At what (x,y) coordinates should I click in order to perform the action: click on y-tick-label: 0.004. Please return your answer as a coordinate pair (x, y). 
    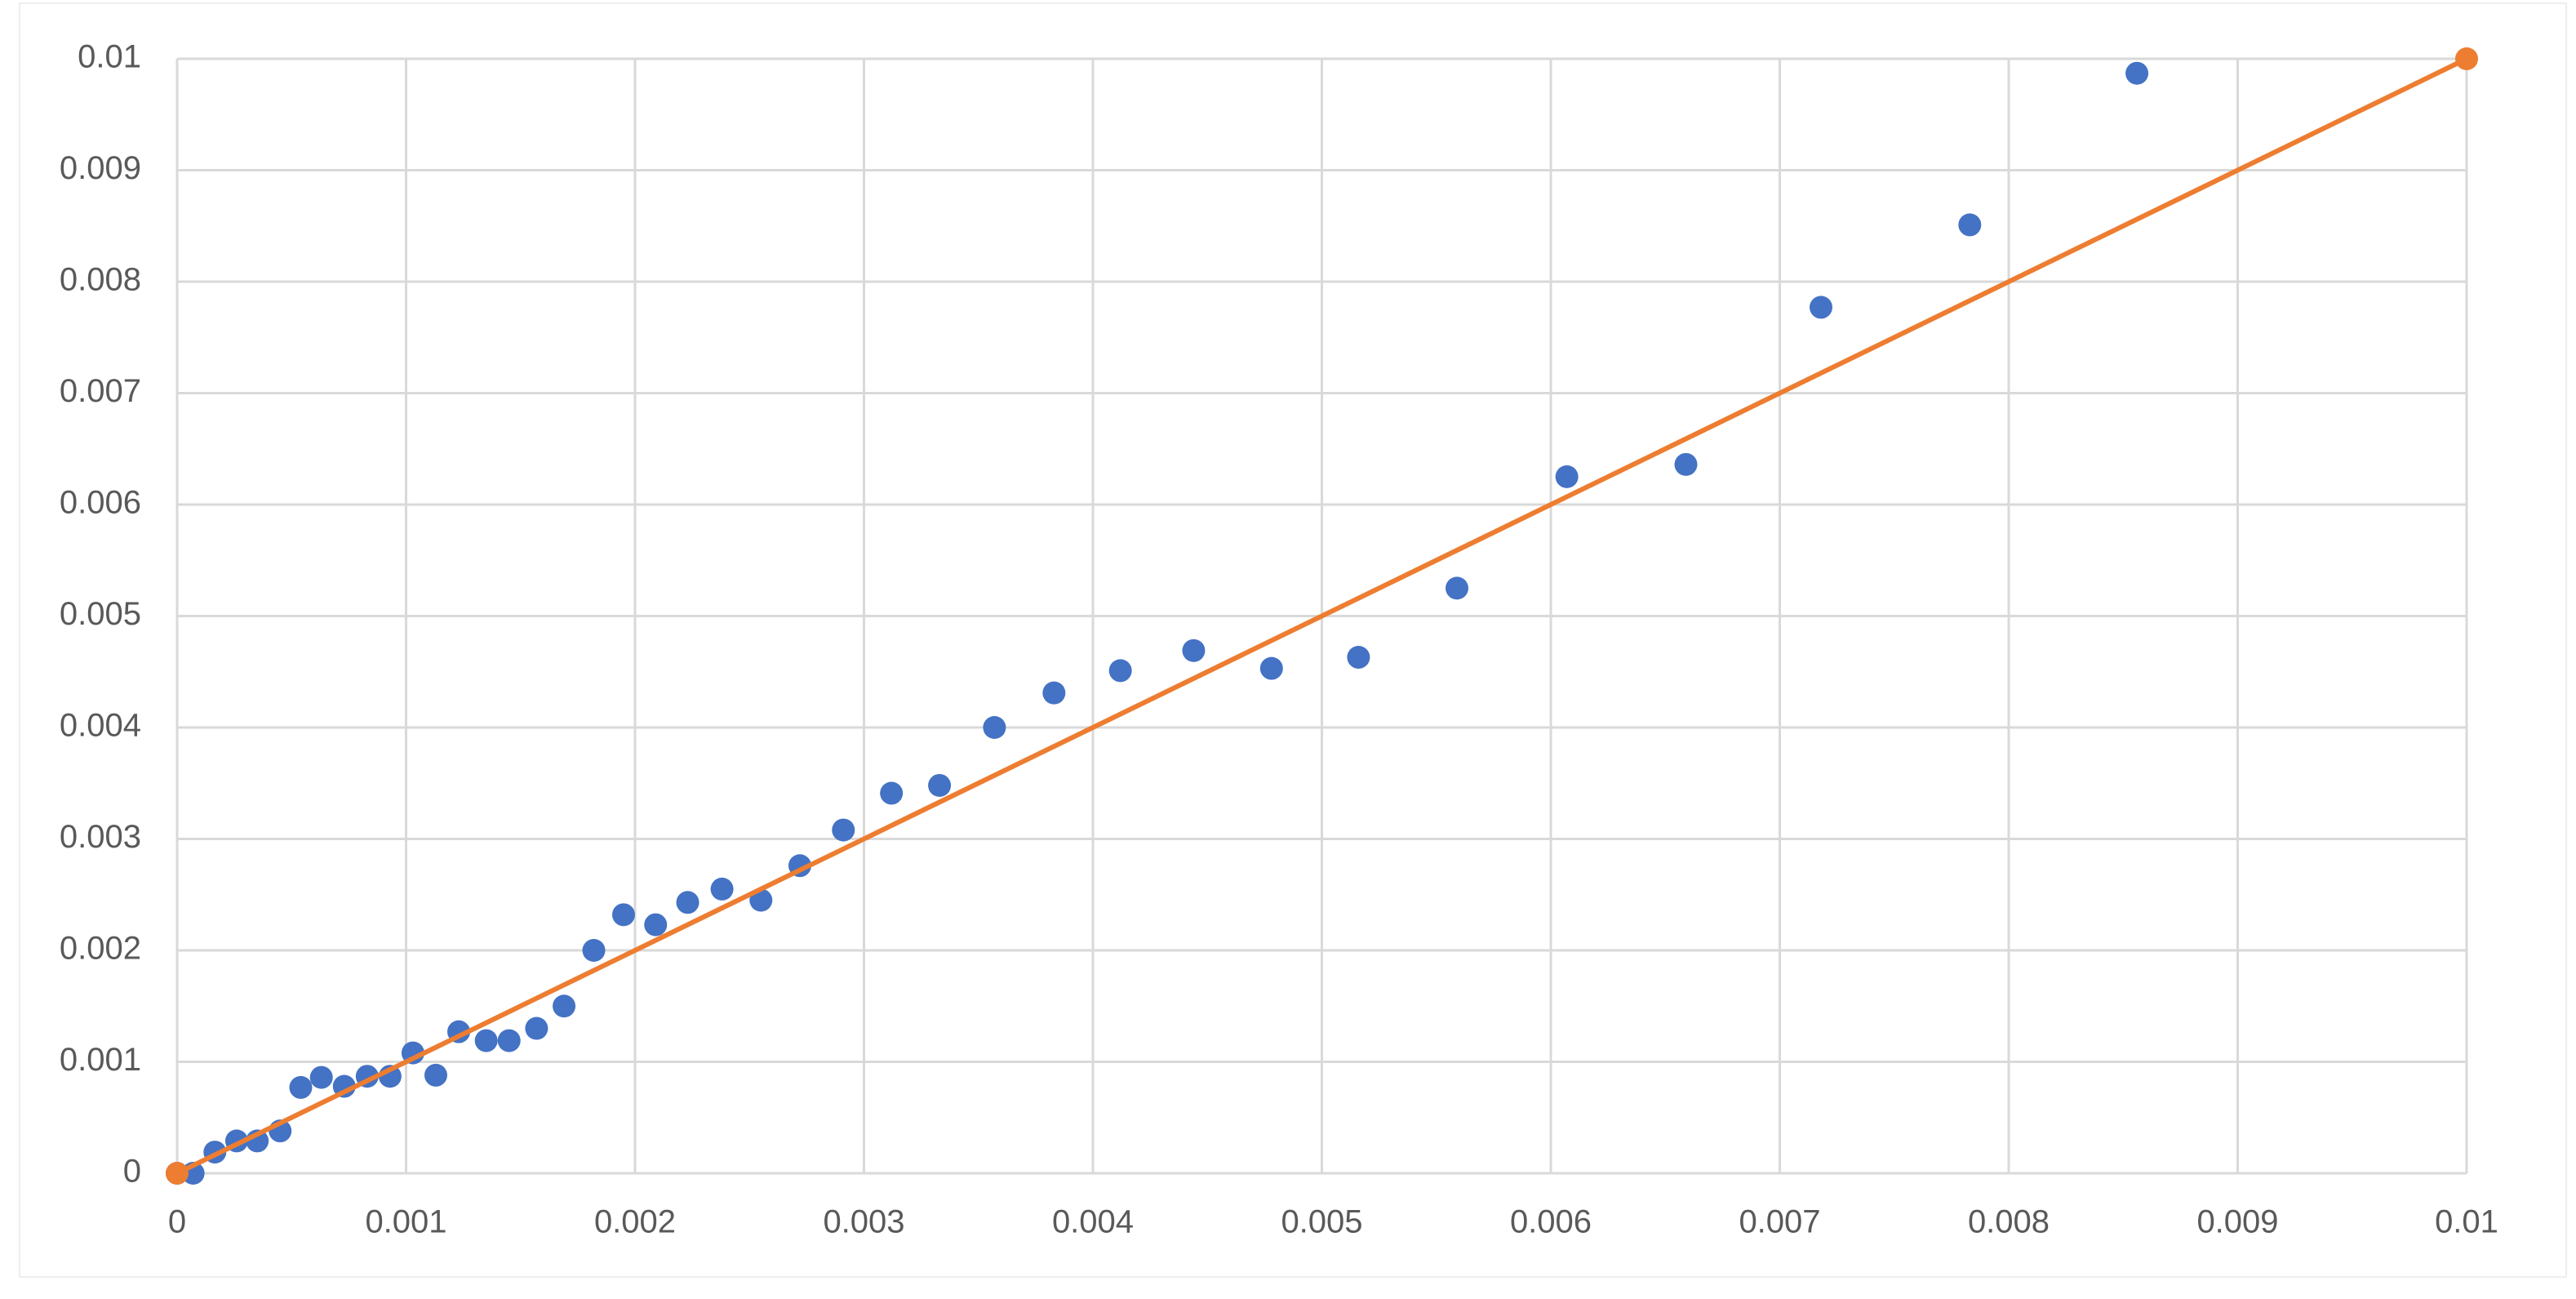
    Looking at the image, I should click on (100, 726).